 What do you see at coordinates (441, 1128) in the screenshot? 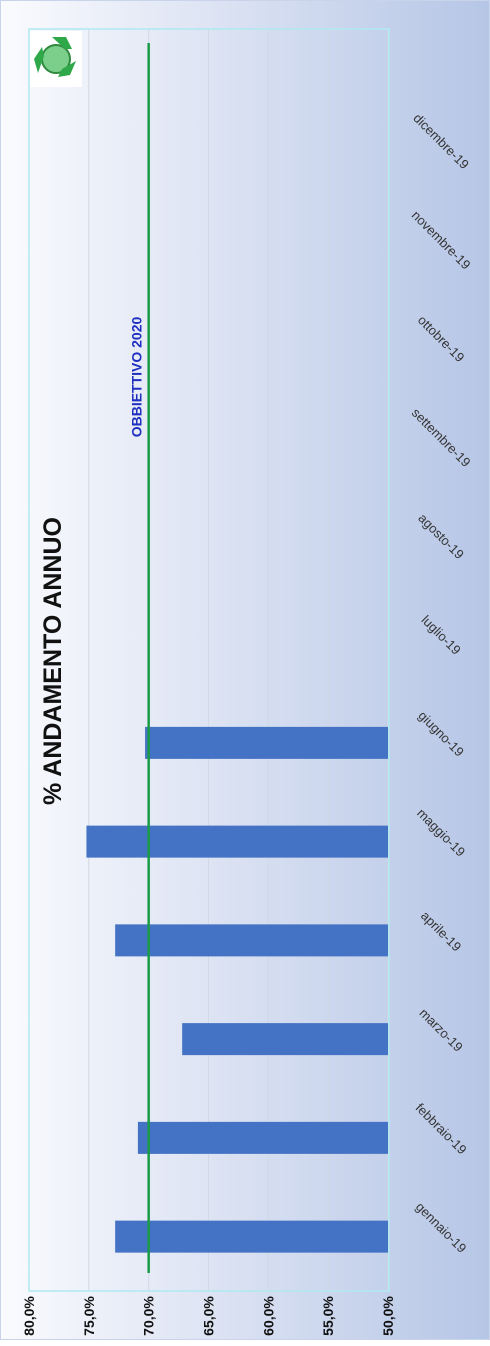
I see `category-tick-label: febbraio-19` at bounding box center [441, 1128].